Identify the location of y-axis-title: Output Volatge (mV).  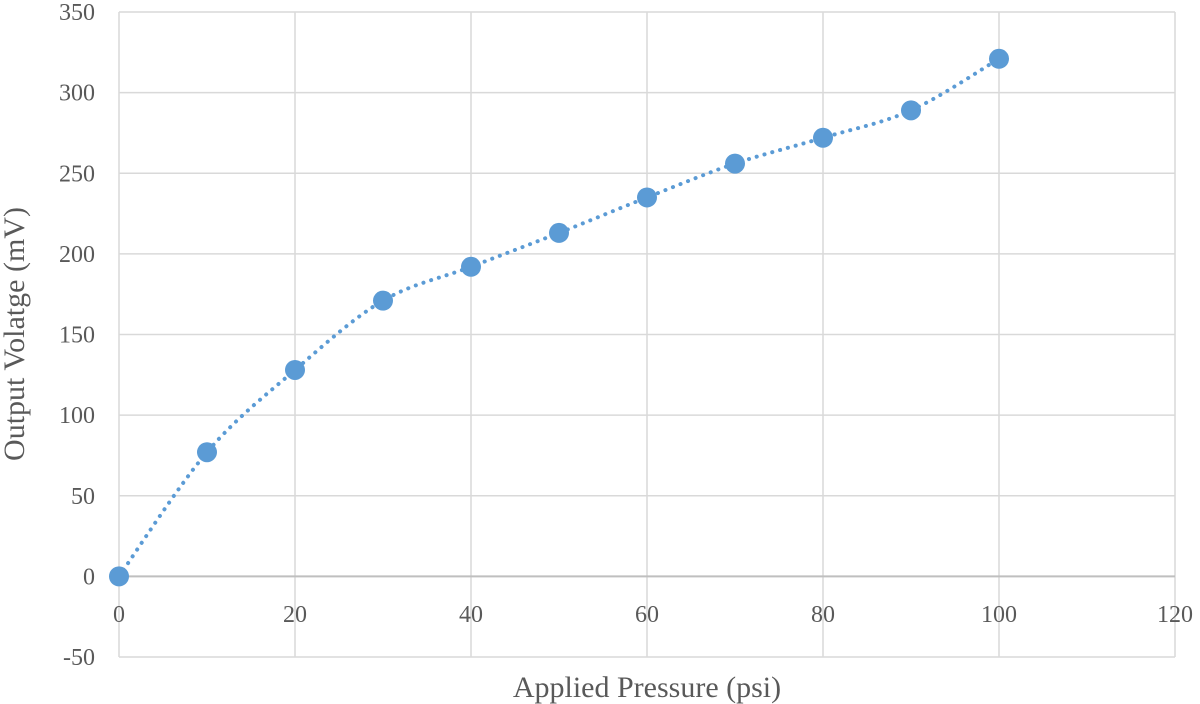
(15, 334).